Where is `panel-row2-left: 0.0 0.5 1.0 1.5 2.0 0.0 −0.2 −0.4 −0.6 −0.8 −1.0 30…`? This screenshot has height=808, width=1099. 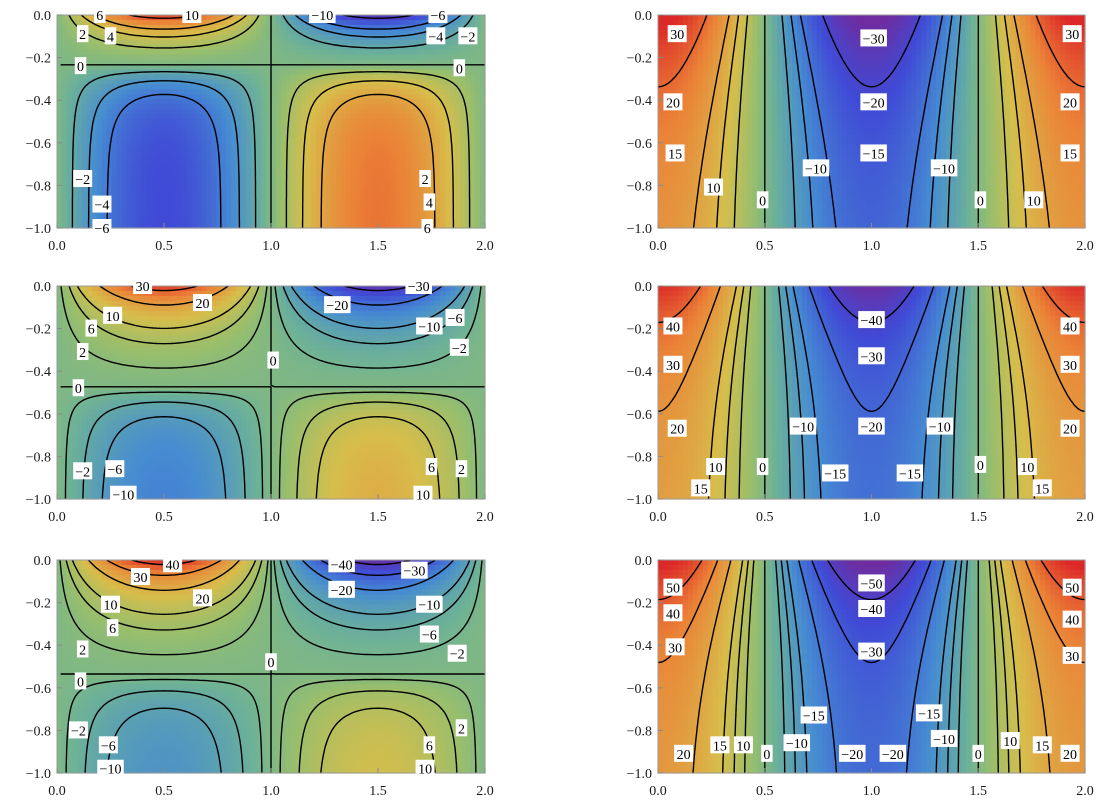
panel-row2-left: 0.0 0.5 1.0 1.5 2.0 0.0 −0.2 −0.4 −0.6 −0.8 −1.0 30… is located at coordinates (260, 401).